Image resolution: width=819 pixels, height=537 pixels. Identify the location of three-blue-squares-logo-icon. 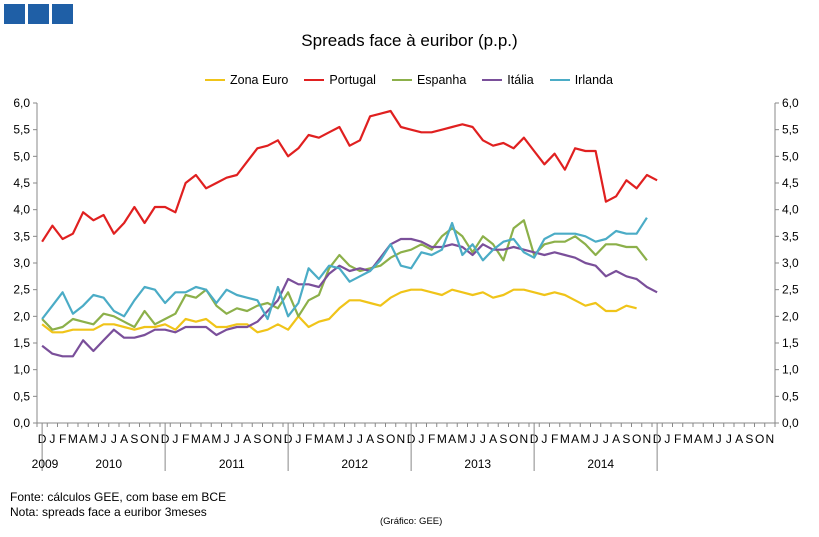
(38, 14).